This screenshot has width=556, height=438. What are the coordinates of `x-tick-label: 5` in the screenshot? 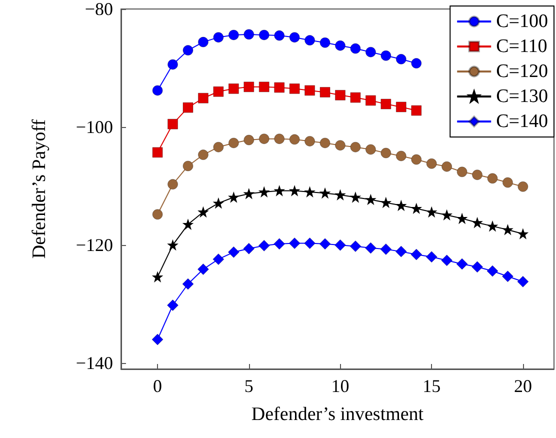 It's located at (249, 386).